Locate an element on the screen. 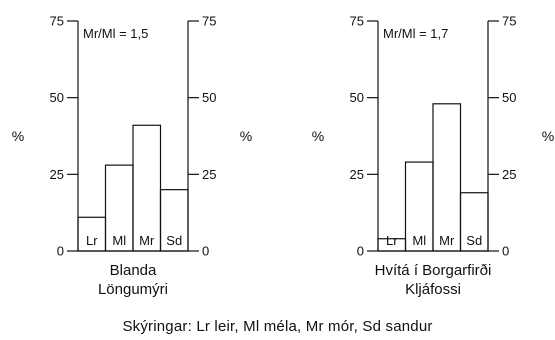  ratio-annotation: Mr/Ml = 1,5 is located at coordinates (115, 33).